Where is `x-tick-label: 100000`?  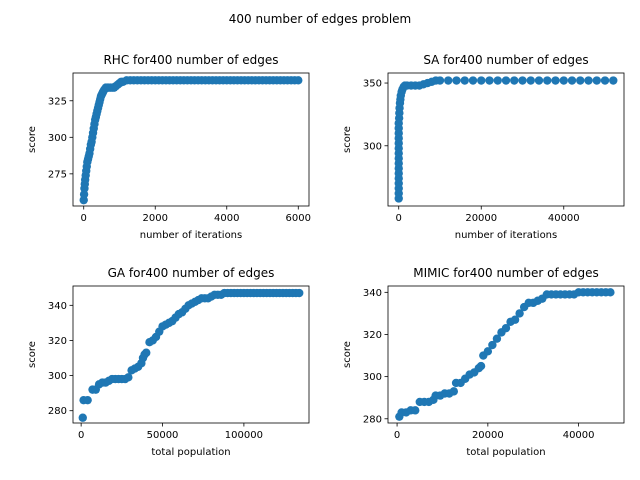 x-tick-label: 100000 is located at coordinates (244, 435).